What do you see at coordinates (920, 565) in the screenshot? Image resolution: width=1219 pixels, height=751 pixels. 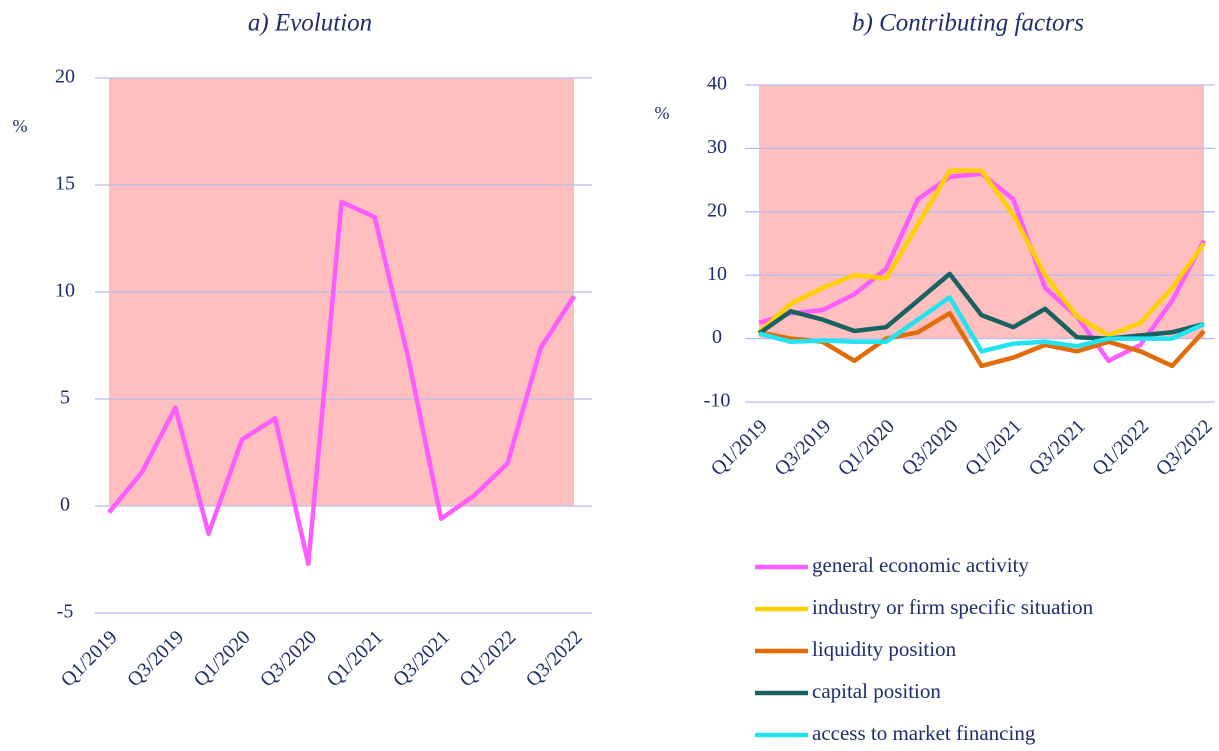 I see `legend-label: general economic activity` at bounding box center [920, 565].